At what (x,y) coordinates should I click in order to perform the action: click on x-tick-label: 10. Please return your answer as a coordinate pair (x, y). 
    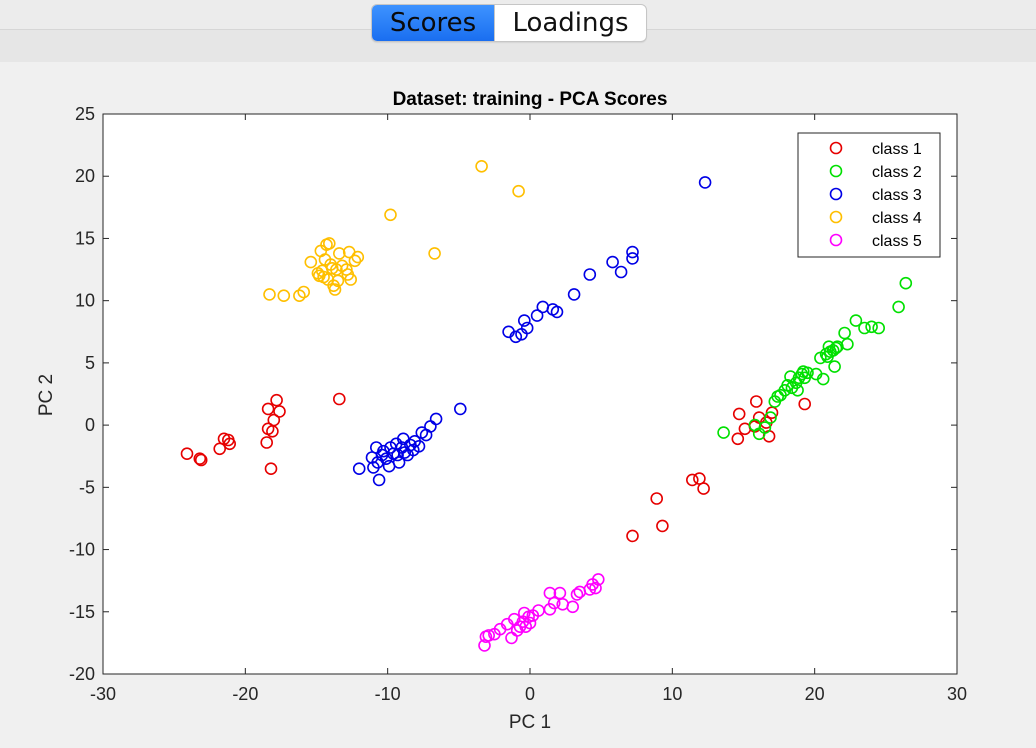
    Looking at the image, I should click on (672, 694).